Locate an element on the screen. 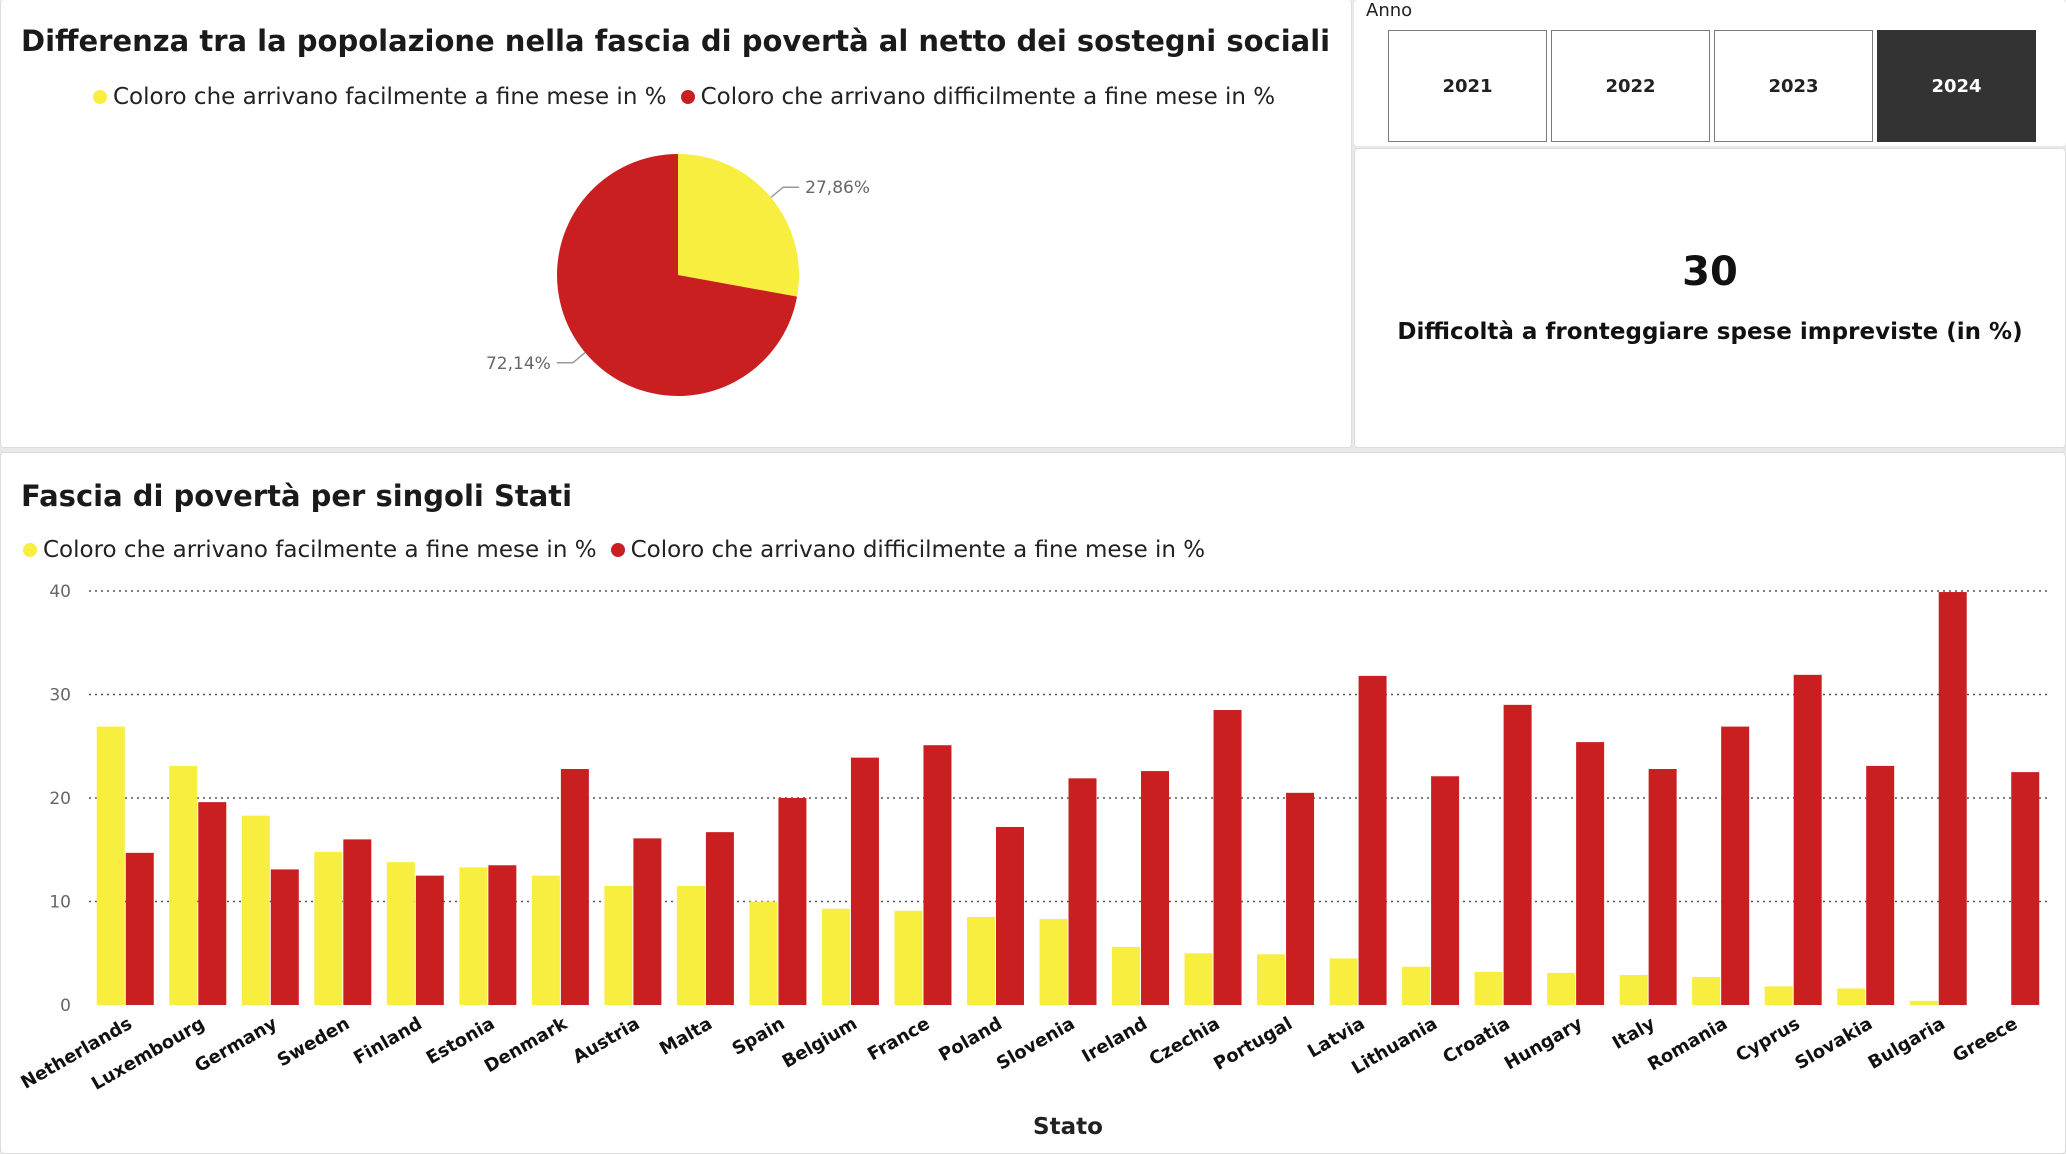  x-tick-label-greece: Greece is located at coordinates (1985, 1040).